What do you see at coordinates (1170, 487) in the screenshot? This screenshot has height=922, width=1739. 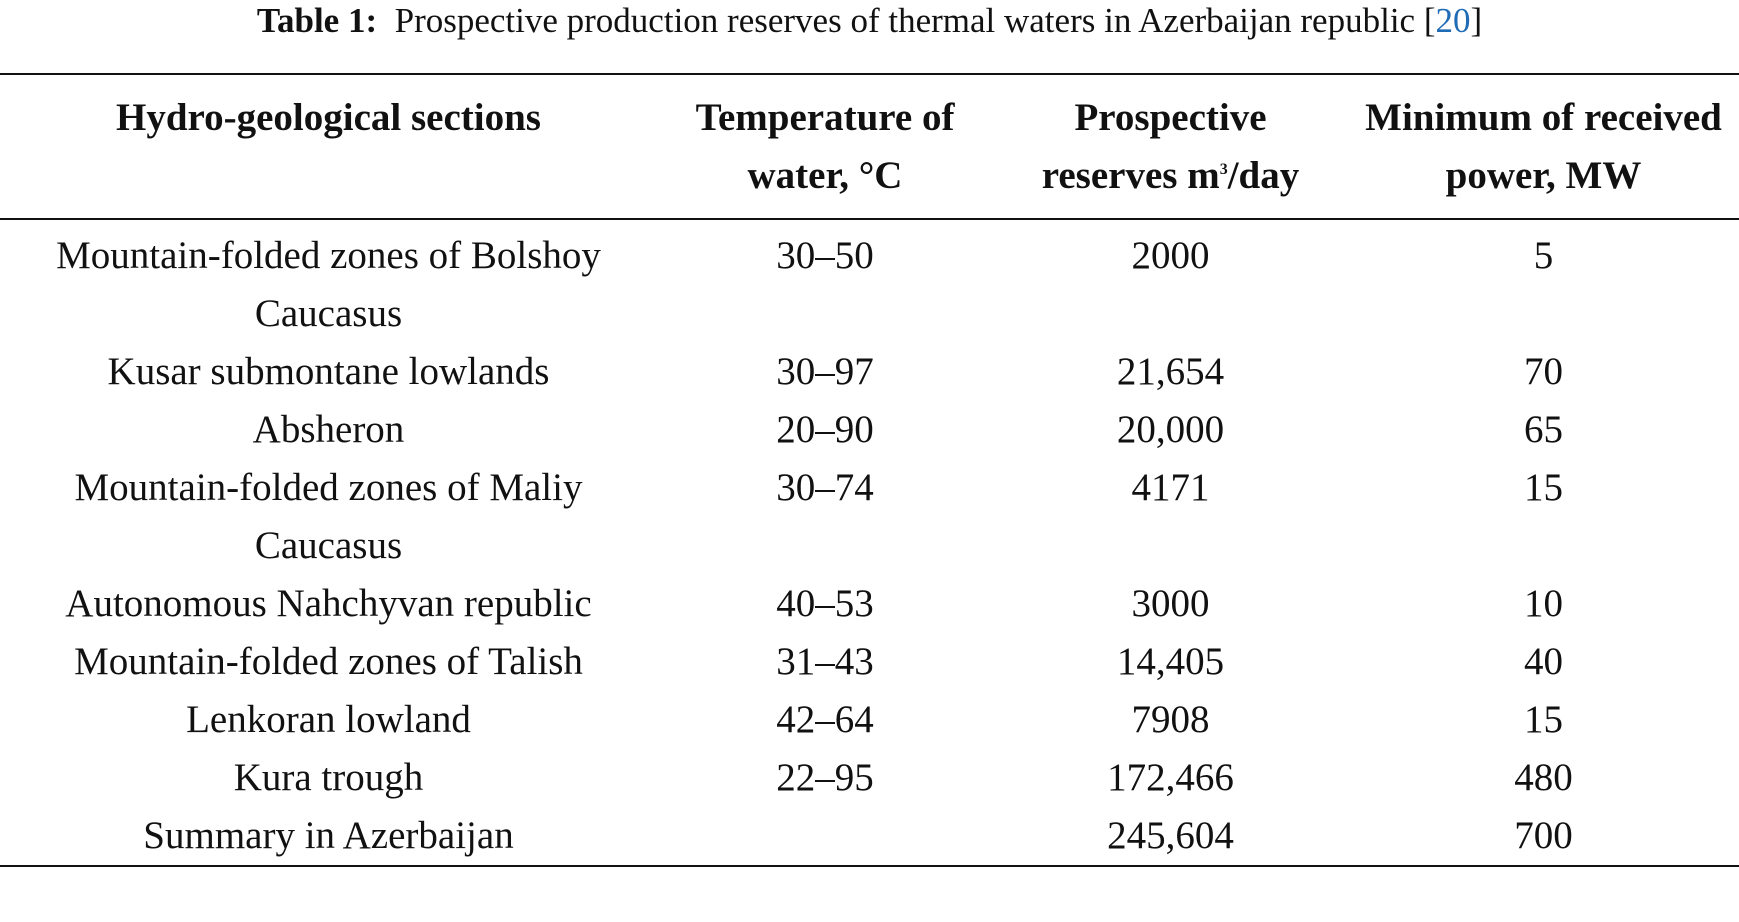 I see `cell-reserves: 4171` at bounding box center [1170, 487].